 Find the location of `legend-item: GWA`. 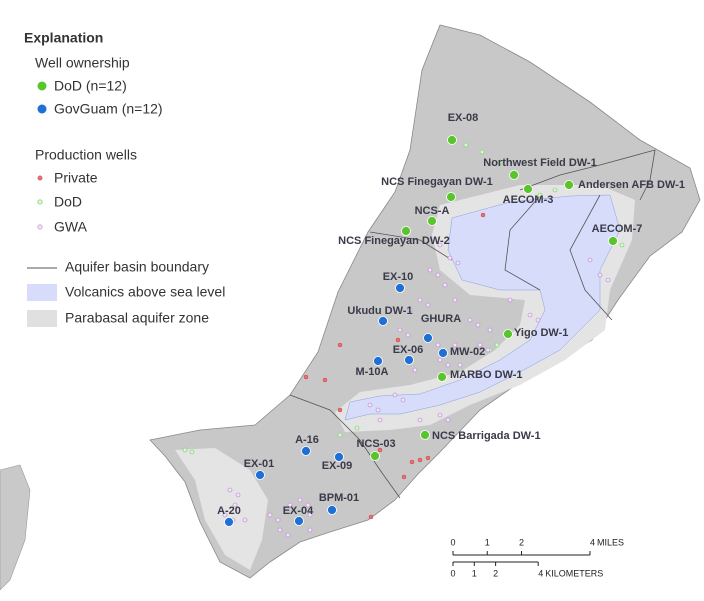

legend-item: GWA is located at coordinates (71, 227).